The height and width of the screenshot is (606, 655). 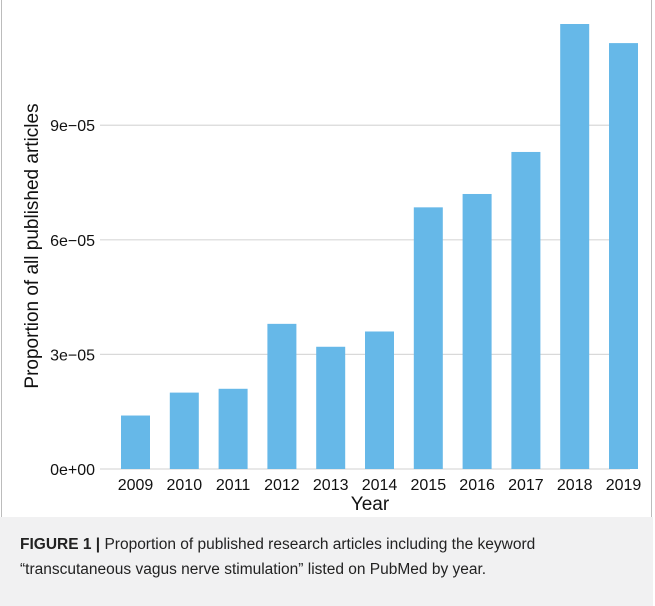 What do you see at coordinates (477, 485) in the screenshot?
I see `x-tick-label: 2016` at bounding box center [477, 485].